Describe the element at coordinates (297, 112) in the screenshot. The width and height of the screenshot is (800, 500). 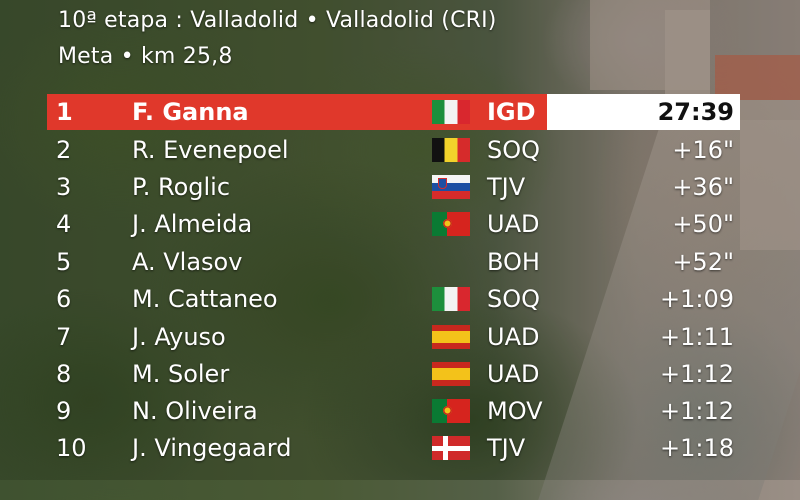
I see `leader-bar` at that location.